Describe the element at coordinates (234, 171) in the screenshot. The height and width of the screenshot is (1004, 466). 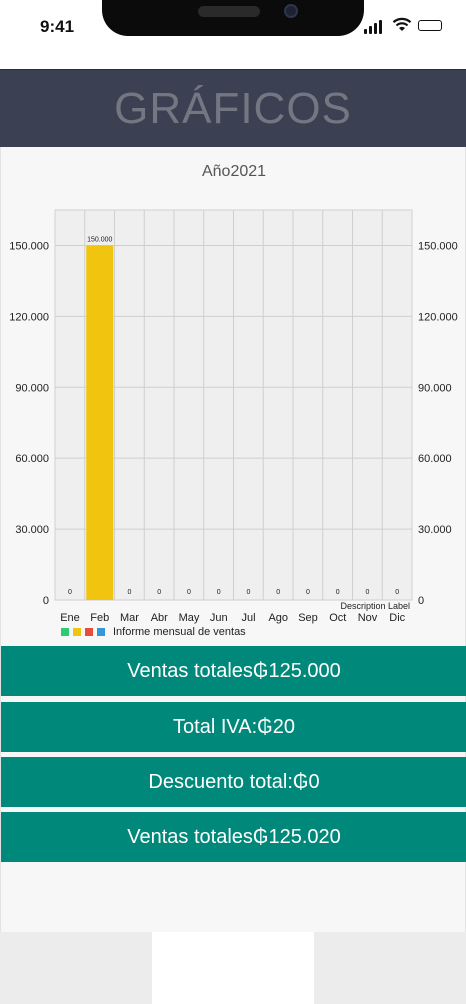
I see `chart-year-title: Año2021` at that location.